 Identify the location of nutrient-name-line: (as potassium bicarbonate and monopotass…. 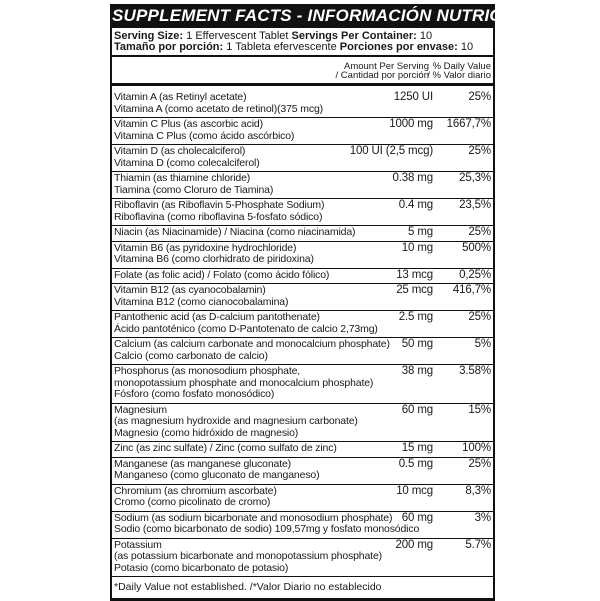
(248, 556).